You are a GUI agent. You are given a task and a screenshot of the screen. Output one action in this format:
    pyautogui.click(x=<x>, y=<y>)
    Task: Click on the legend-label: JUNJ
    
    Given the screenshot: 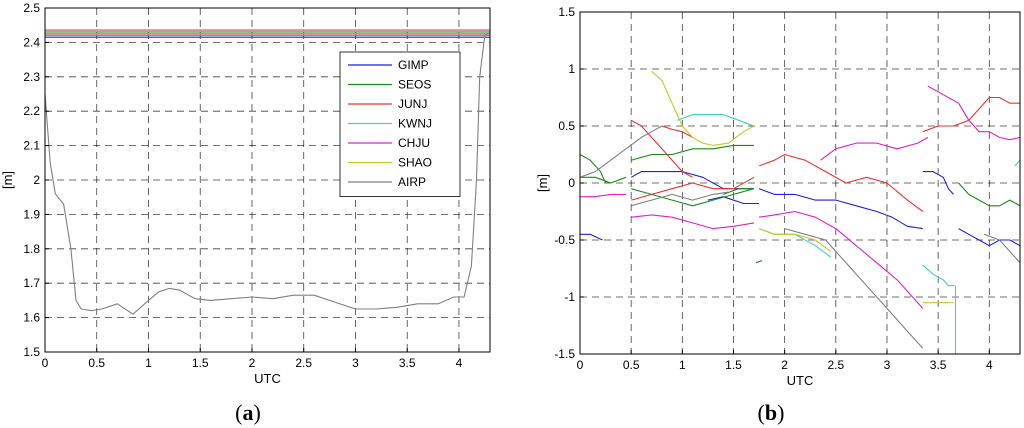 What is the action you would take?
    pyautogui.click(x=412, y=104)
    